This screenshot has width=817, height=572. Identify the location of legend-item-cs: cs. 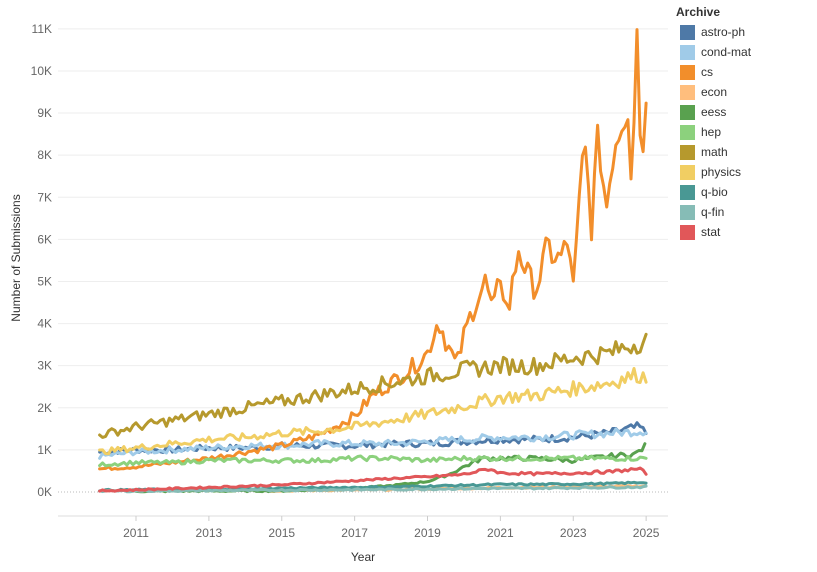
(745, 72).